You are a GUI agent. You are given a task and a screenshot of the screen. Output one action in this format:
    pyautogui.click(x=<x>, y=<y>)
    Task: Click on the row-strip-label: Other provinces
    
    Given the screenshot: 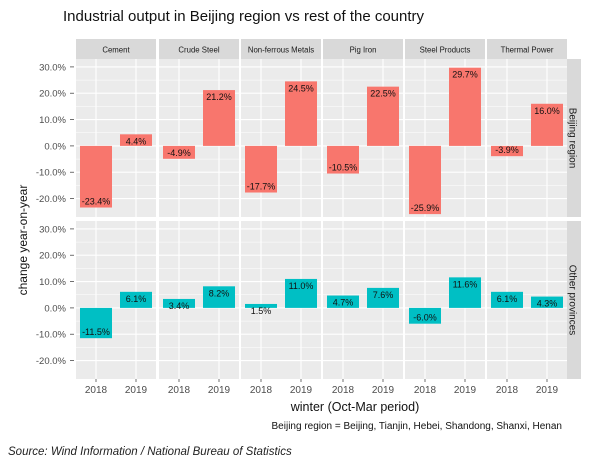 What is the action you would take?
    pyautogui.click(x=571, y=300)
    